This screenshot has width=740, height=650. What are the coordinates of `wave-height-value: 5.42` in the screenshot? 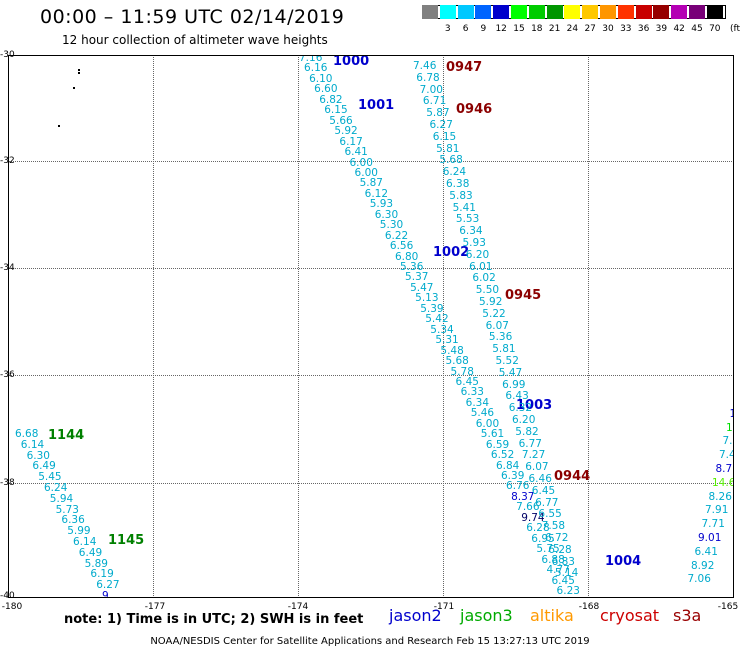 It's located at (437, 319).